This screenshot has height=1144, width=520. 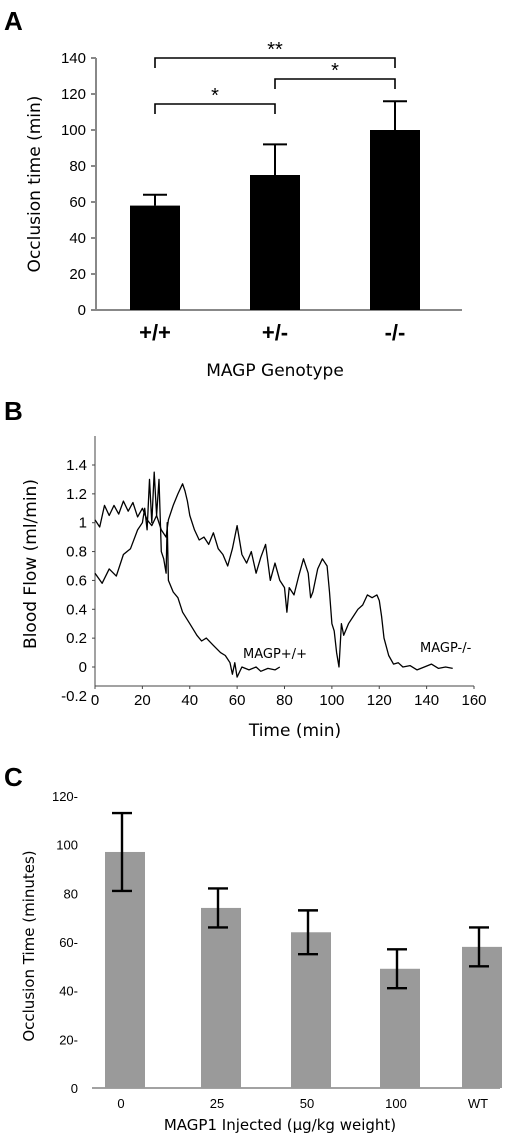 What do you see at coordinates (473, 700) in the screenshot?
I see `panel-b-x-tick-label: 160` at bounding box center [473, 700].